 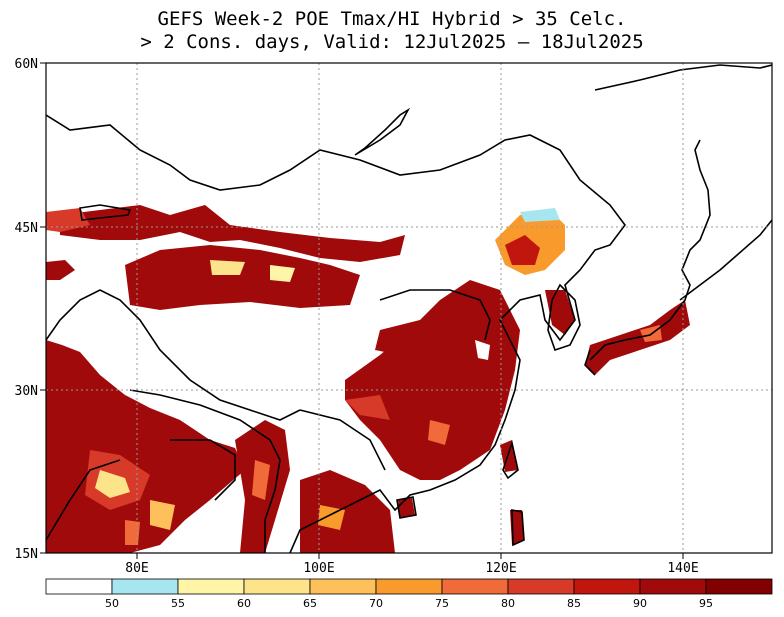 I want to click on colorbar-tick-label: 80, so click(x=508, y=603).